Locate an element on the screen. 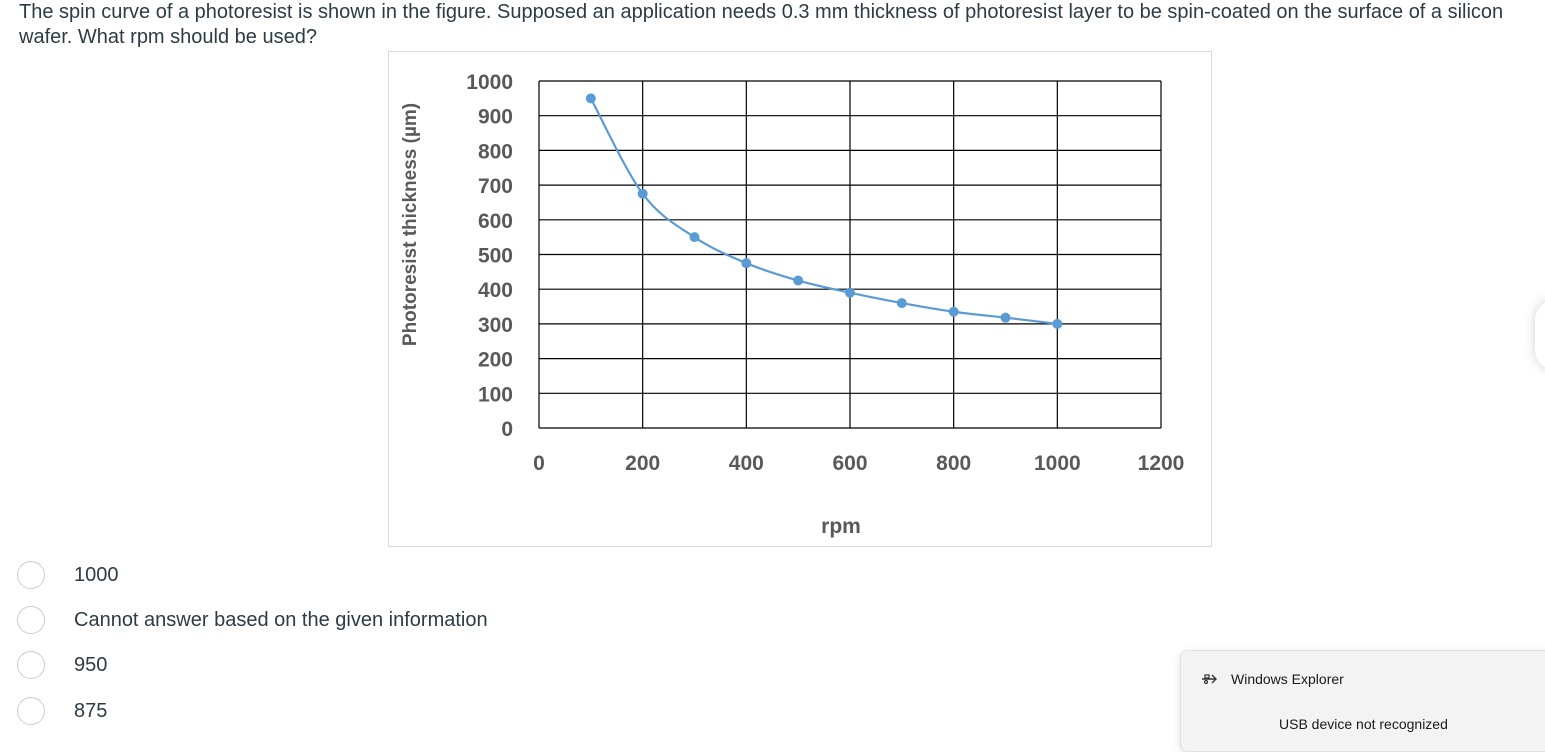 Image resolution: width=1545 pixels, height=752 pixels. x-tick-label: 600 is located at coordinates (849, 463).